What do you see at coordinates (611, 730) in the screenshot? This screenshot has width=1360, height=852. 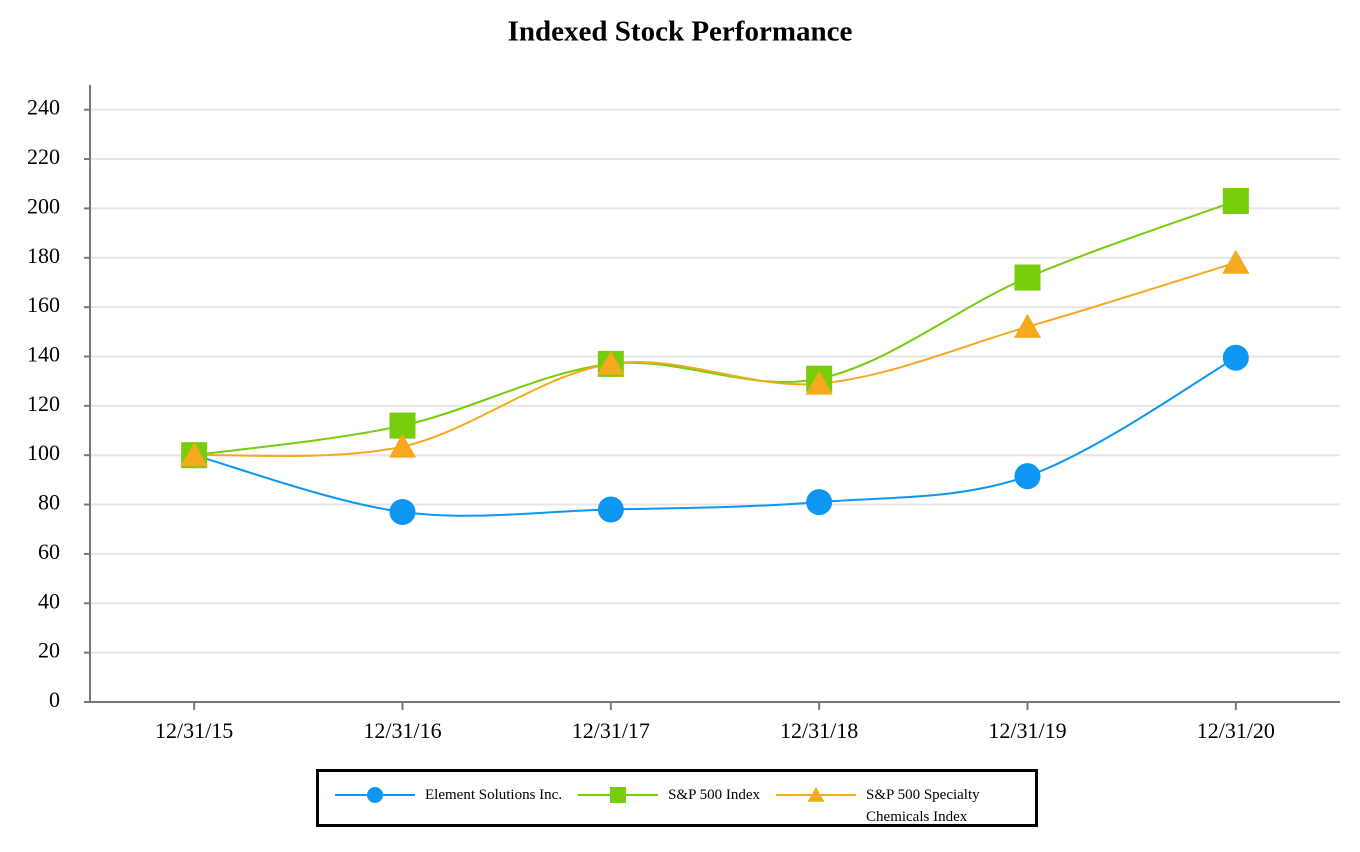 I see `x-tick-label: 12/31/17` at bounding box center [611, 730].